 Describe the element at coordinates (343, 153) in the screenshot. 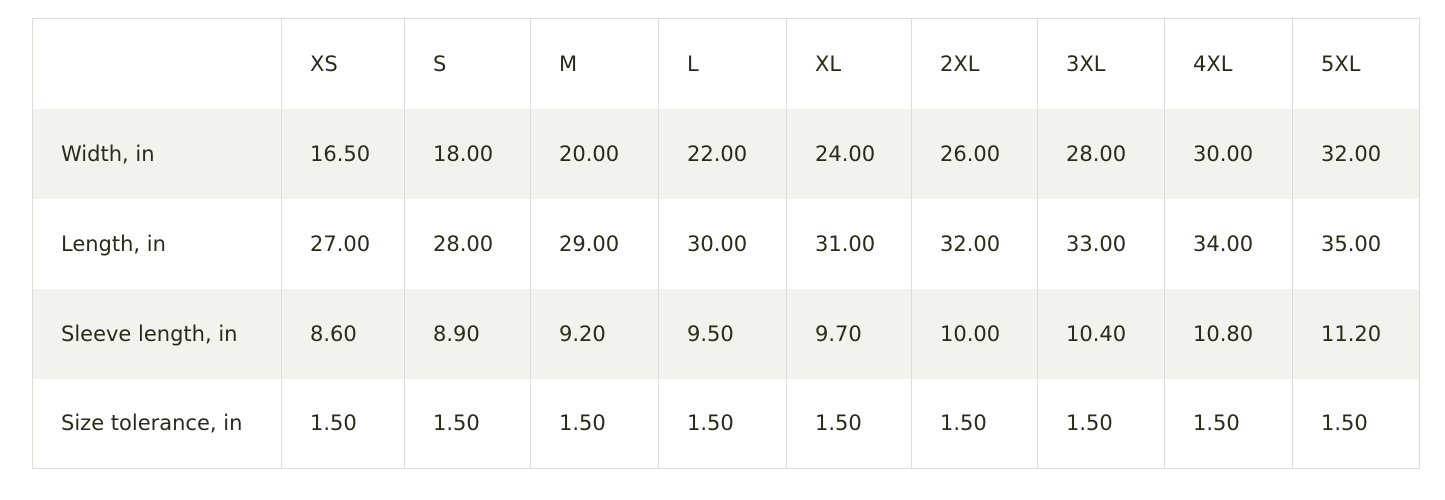

I see `value-cell: 16.50` at that location.